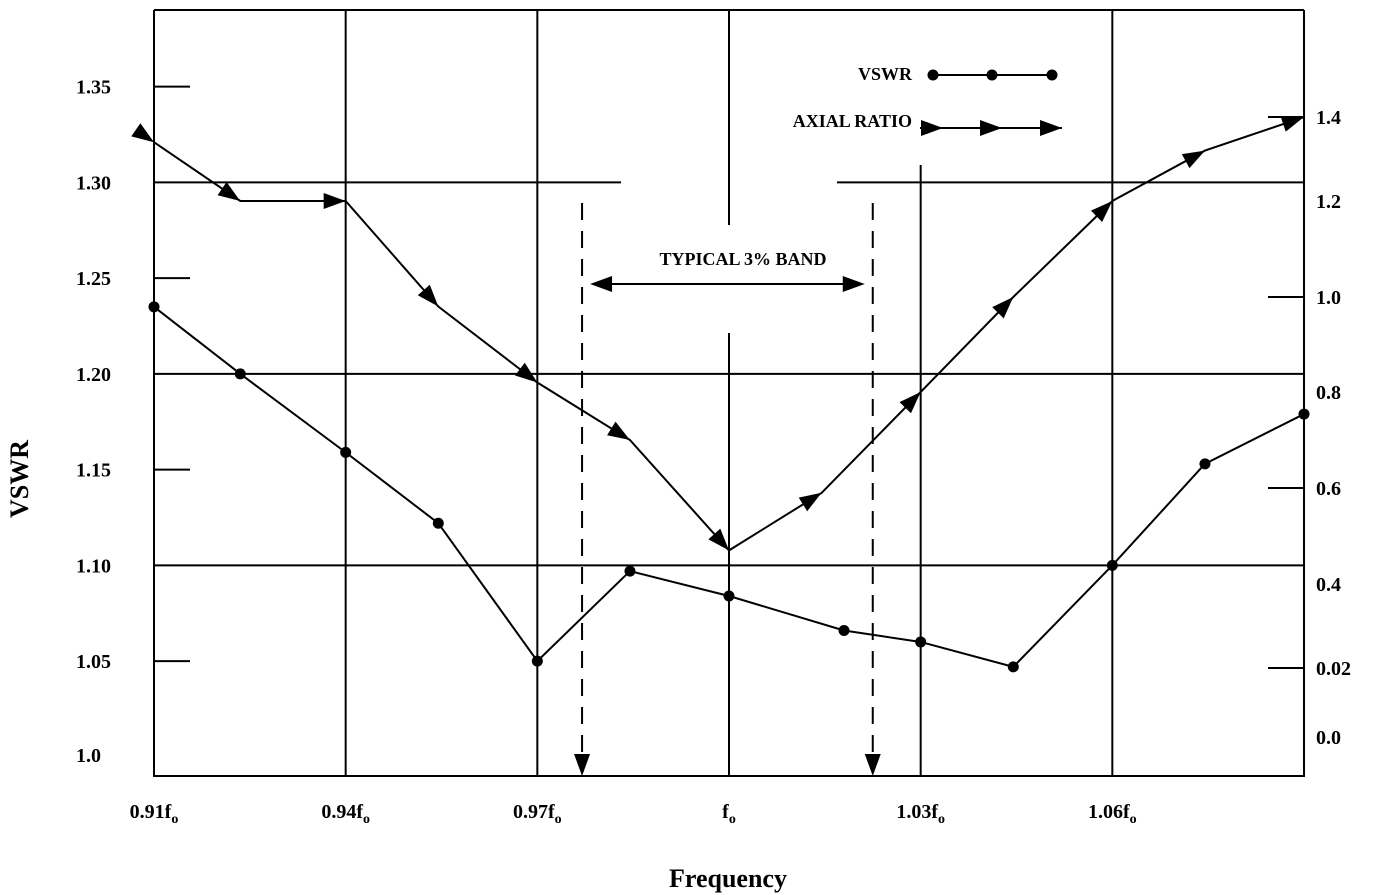 The width and height of the screenshot is (1374, 895). What do you see at coordinates (729, 814) in the screenshot?
I see `x-tick-label: fo` at bounding box center [729, 814].